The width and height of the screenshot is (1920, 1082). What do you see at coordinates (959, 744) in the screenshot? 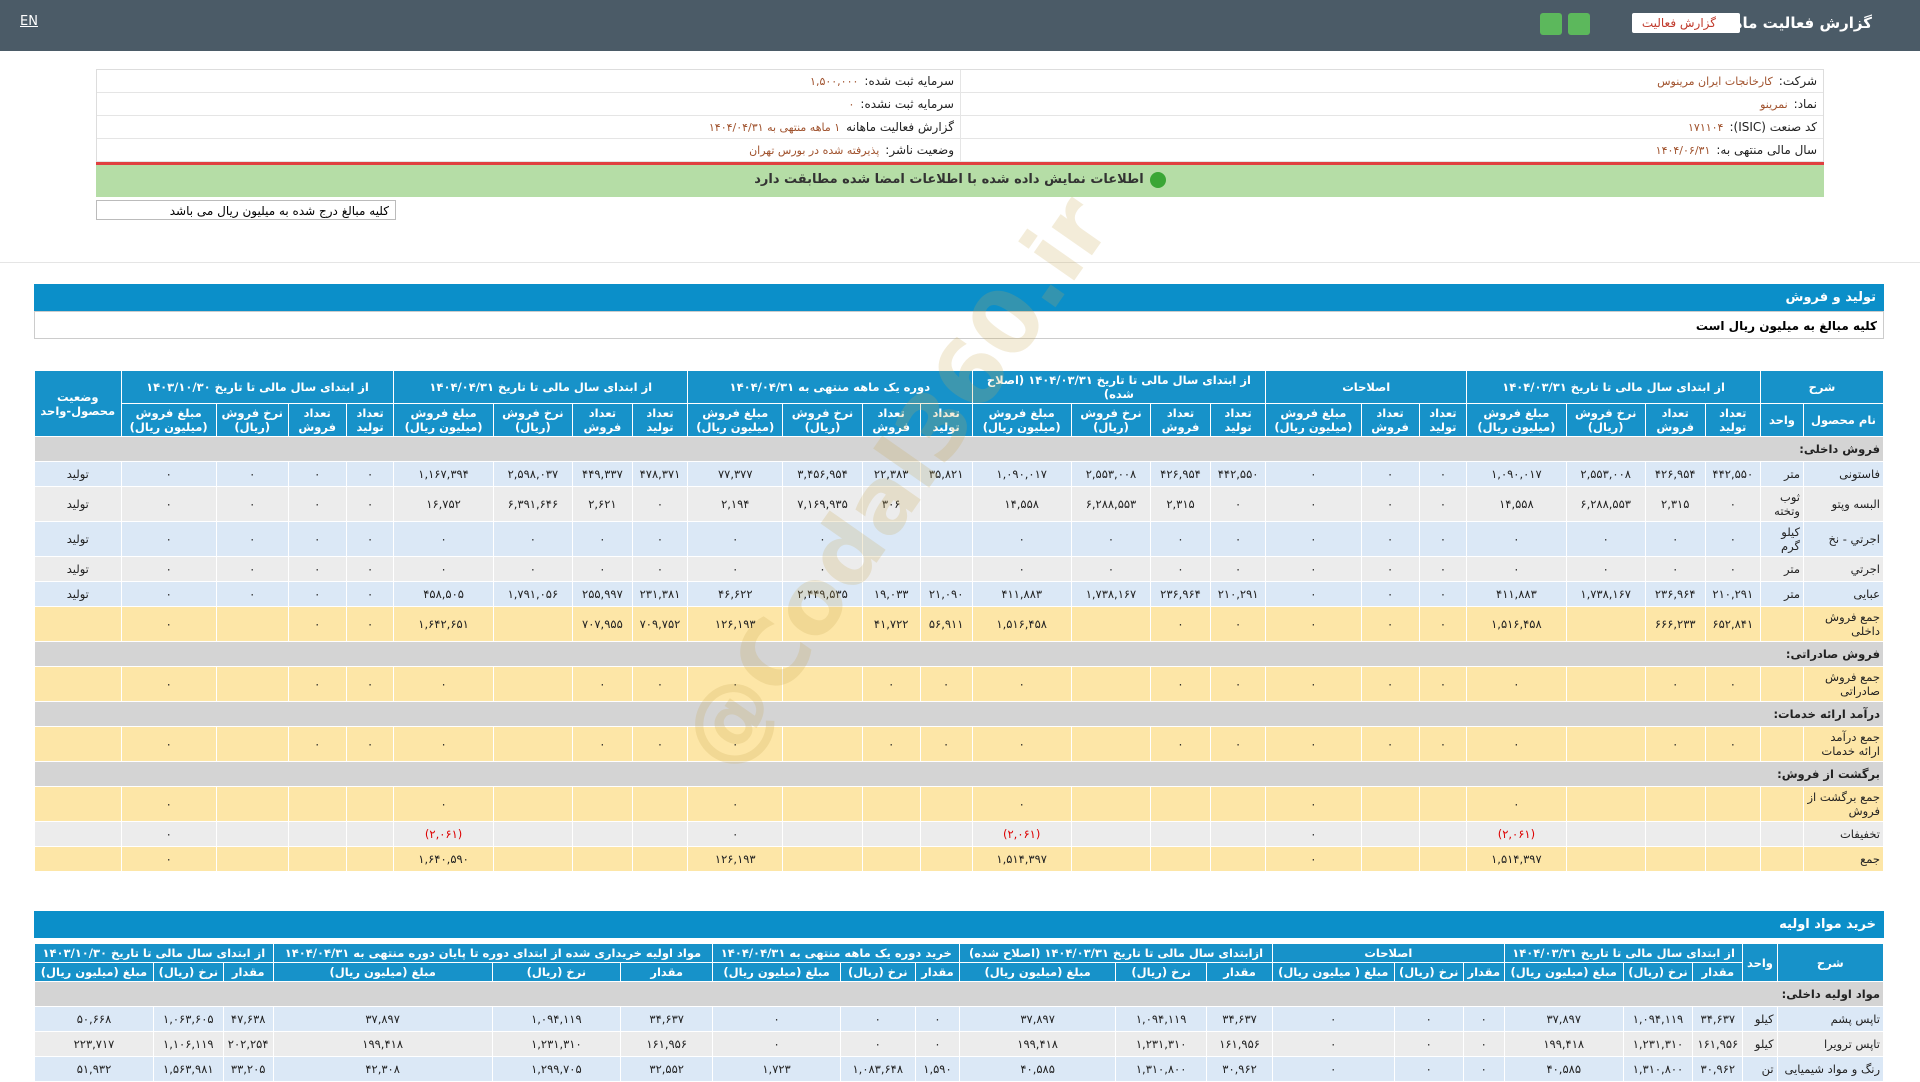
I see `data-row: جمع درآمد ارائه خدمات ۰ ۰ ۰ ۰ ۰ ۰ ۰ ۰ ۰ ۰ ۰ ۰ ۰ ۰ ۰ ۰ ۰ ۰` at bounding box center [959, 744].